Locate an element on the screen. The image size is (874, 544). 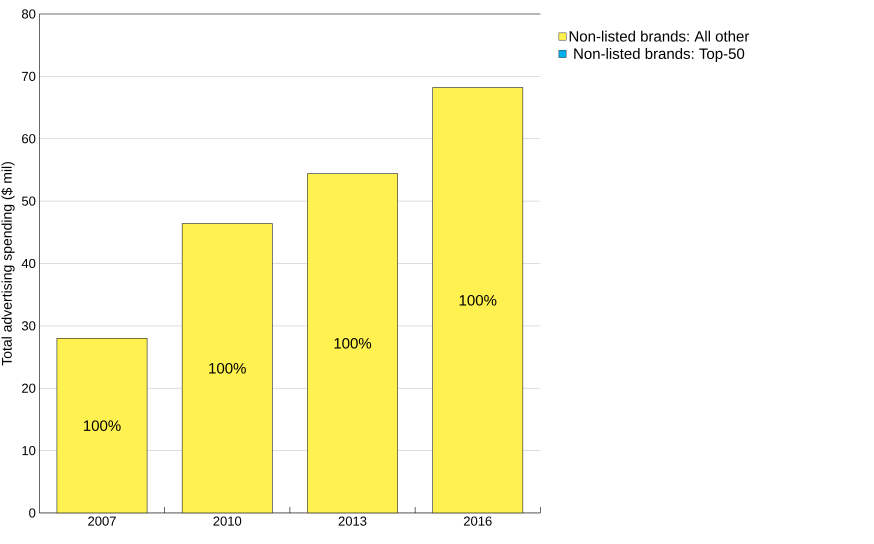
y-tick-label: 70 is located at coordinates (29, 76).